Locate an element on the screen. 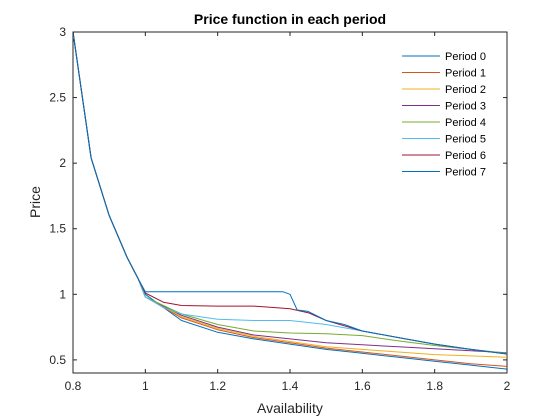 This screenshot has height=420, width=560. y-tick-label: 2 is located at coordinates (62, 163).